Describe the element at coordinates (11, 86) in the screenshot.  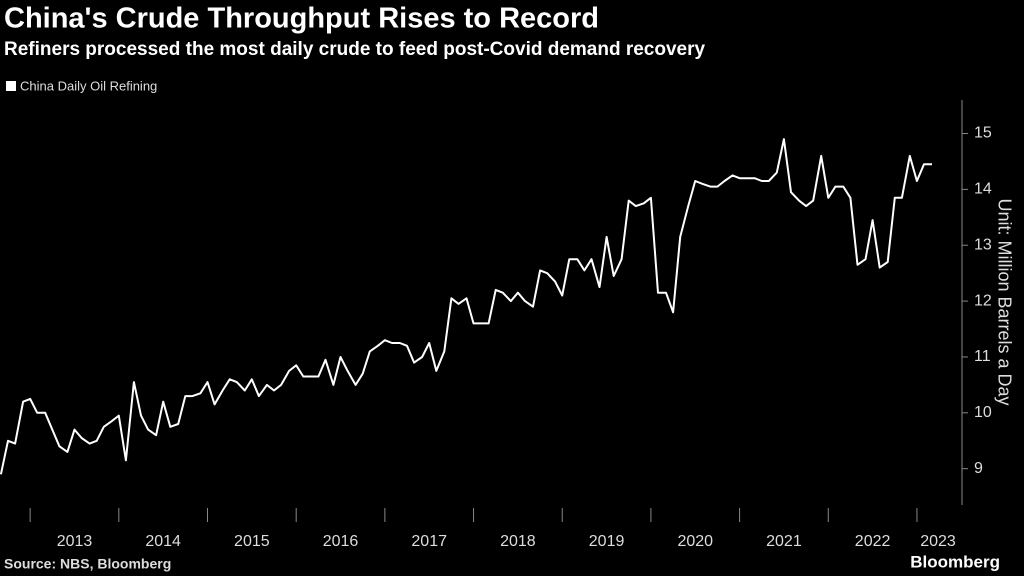
I see `legend-swatch` at that location.